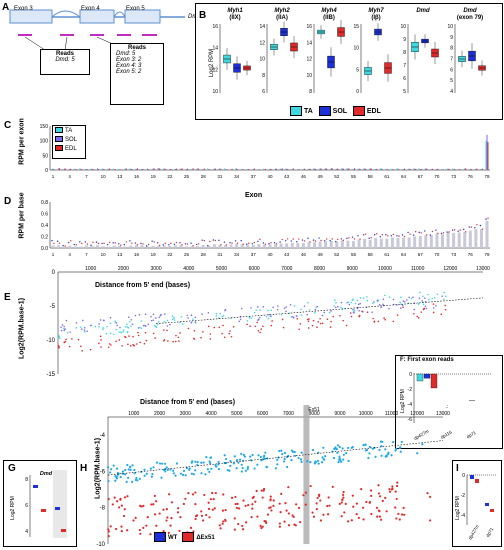 The image size is (504, 550). I want to click on e-xtick-0: 1000, so click(90, 269).